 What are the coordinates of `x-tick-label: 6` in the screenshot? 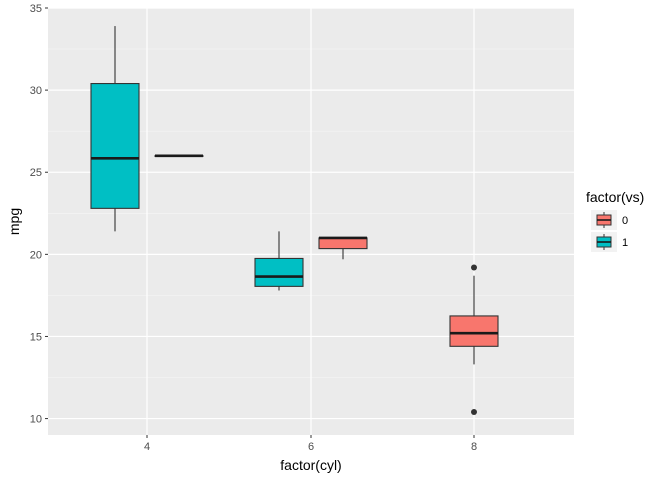 It's located at (311, 447).